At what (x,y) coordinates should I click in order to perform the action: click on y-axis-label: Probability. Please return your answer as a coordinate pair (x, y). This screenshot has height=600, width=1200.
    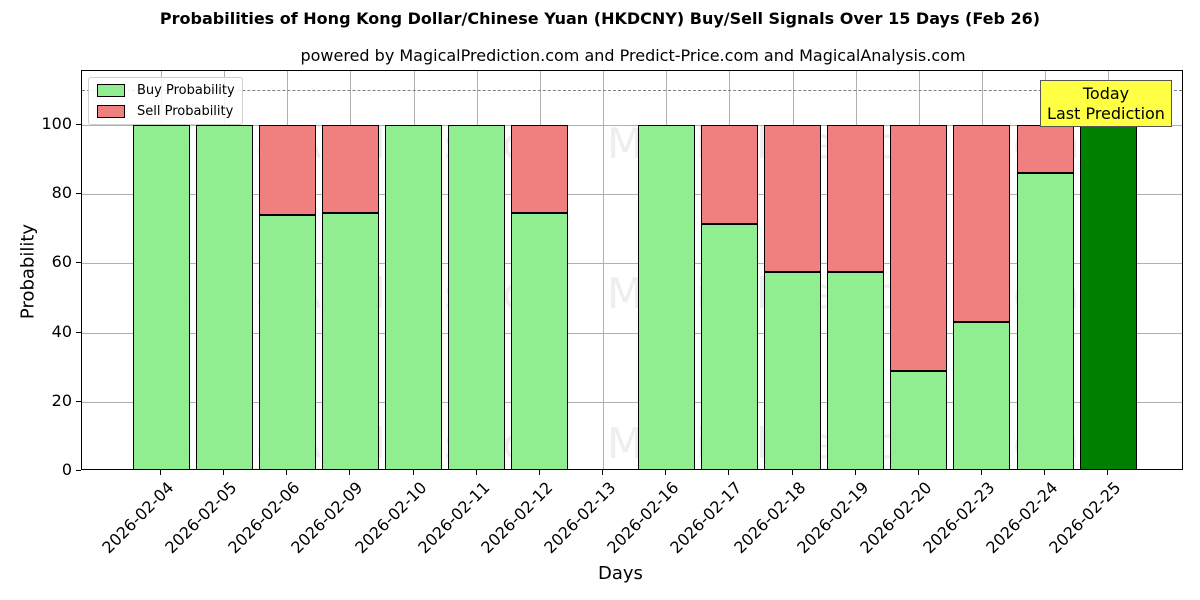
    Looking at the image, I should click on (28, 271).